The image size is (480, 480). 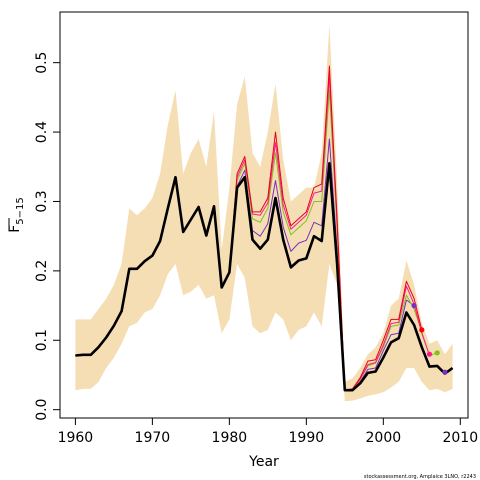 What do you see at coordinates (42, 340) in the screenshot?
I see `y-tick-label-1: 0.1` at bounding box center [42, 340].